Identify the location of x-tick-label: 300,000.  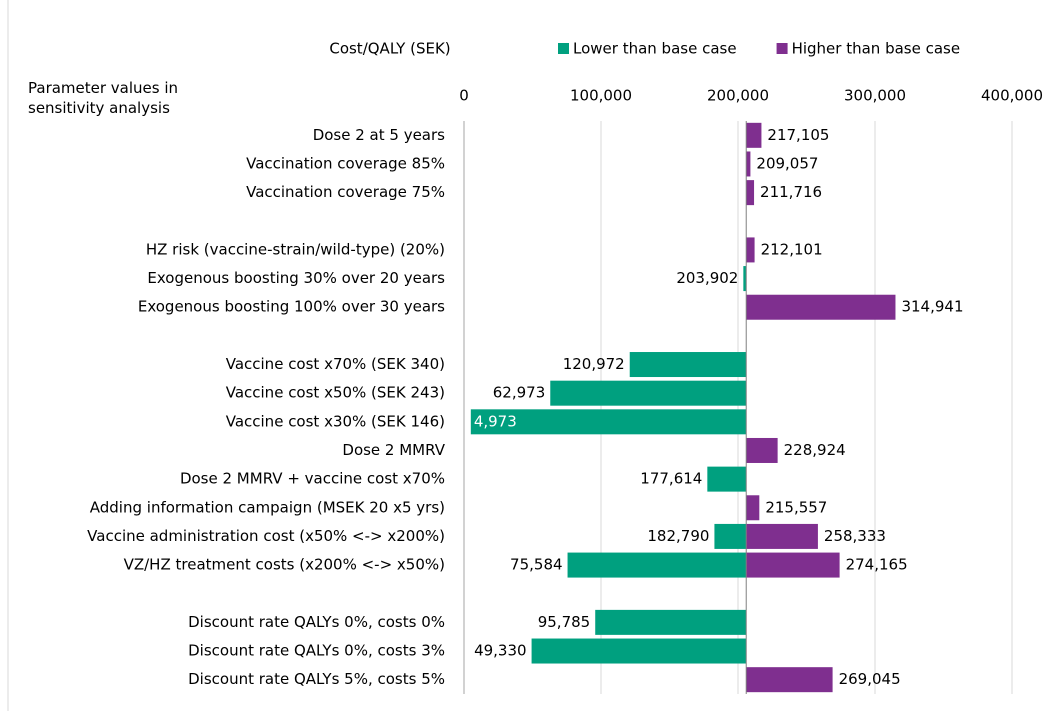
(875, 96).